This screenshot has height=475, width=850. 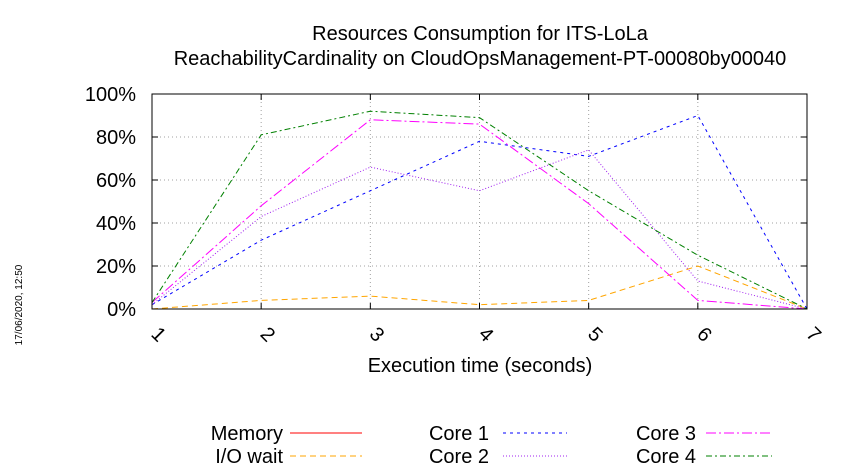 What do you see at coordinates (249, 457) in the screenshot?
I see `legend-label-i-o-wait: I/O wait` at bounding box center [249, 457].